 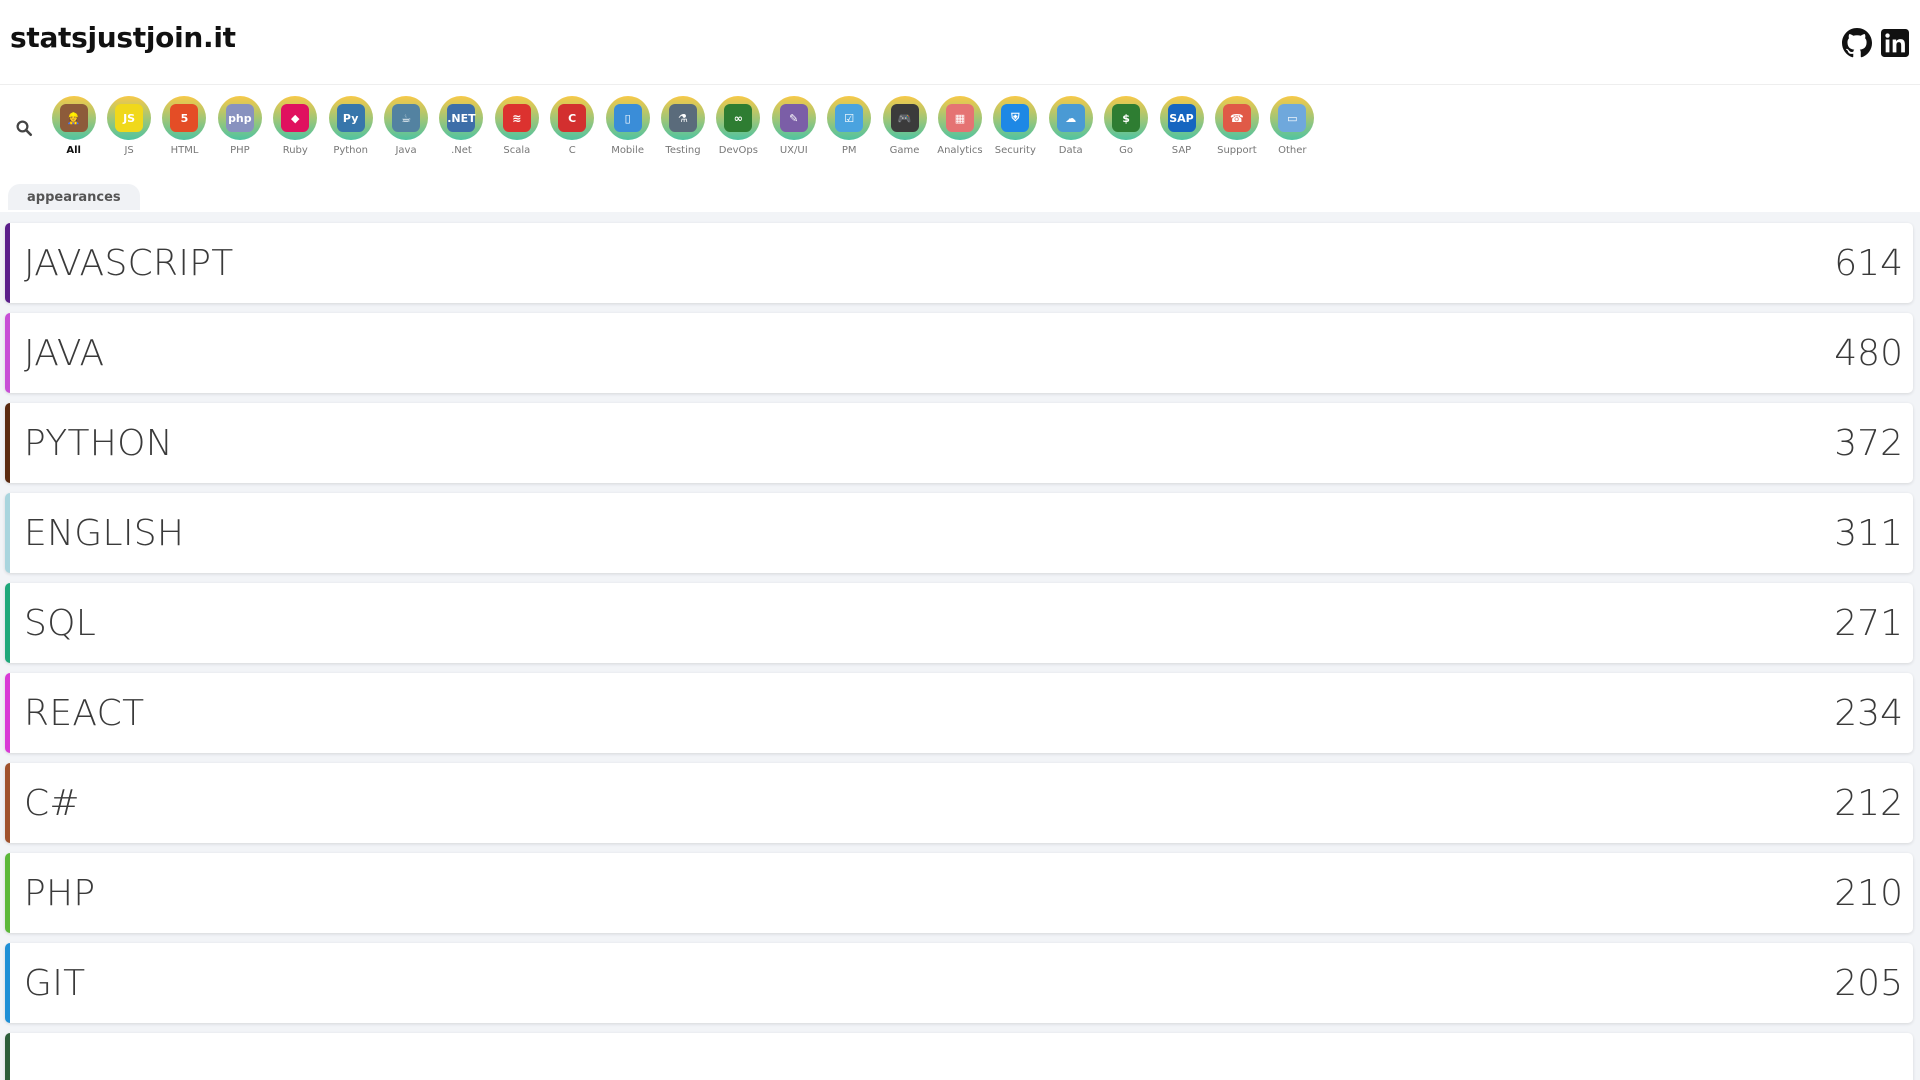 I want to click on skill-count: 614, so click(x=1868, y=263).